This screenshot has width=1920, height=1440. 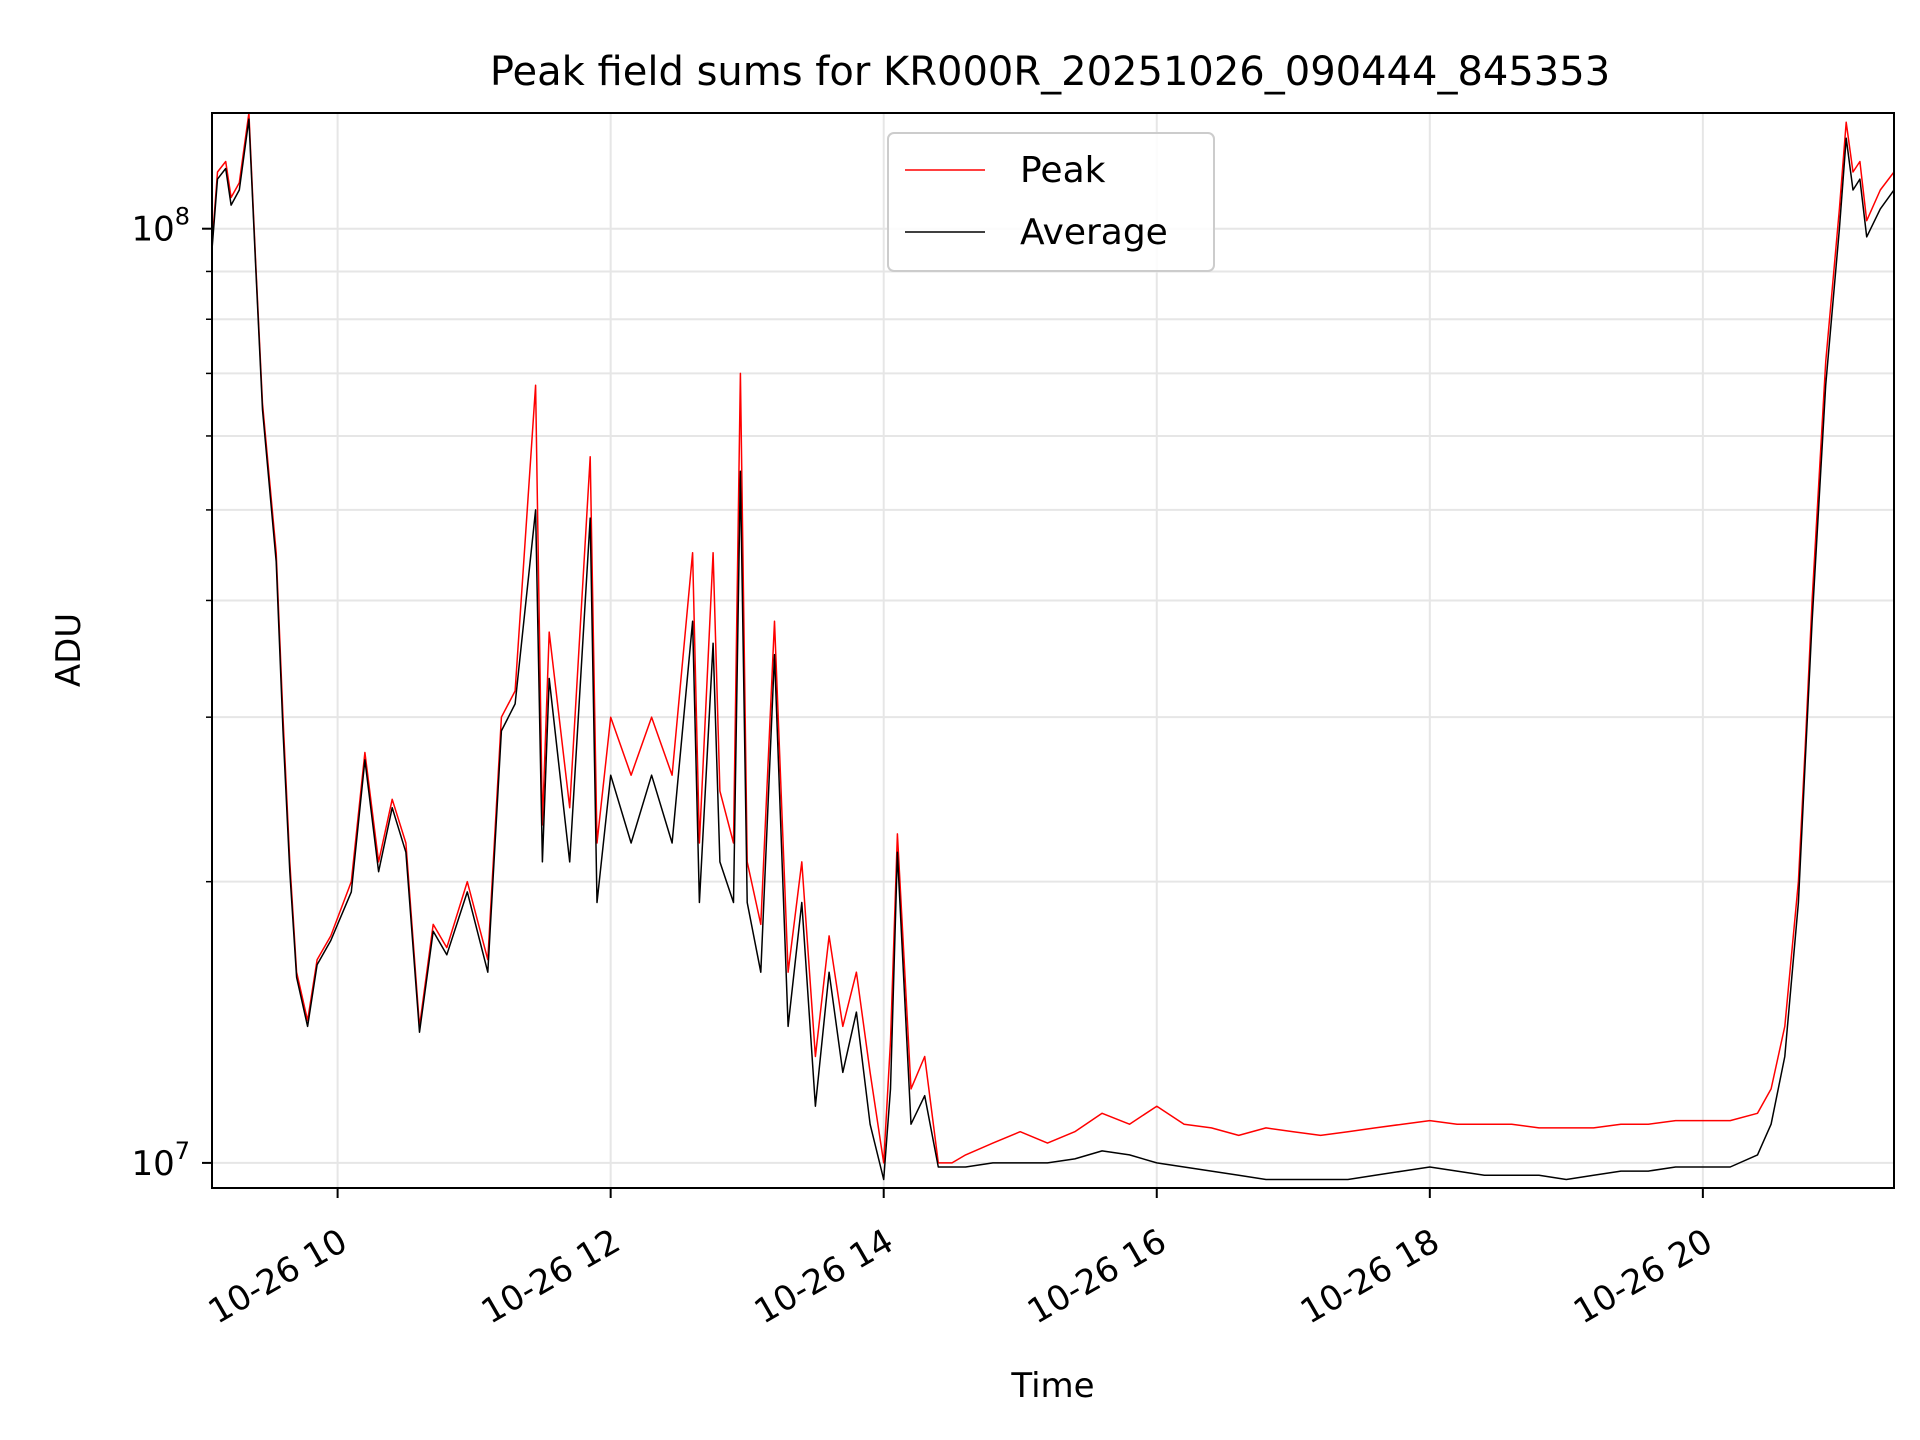 I want to click on x-axis-label: Time, so click(x=1052, y=1386).